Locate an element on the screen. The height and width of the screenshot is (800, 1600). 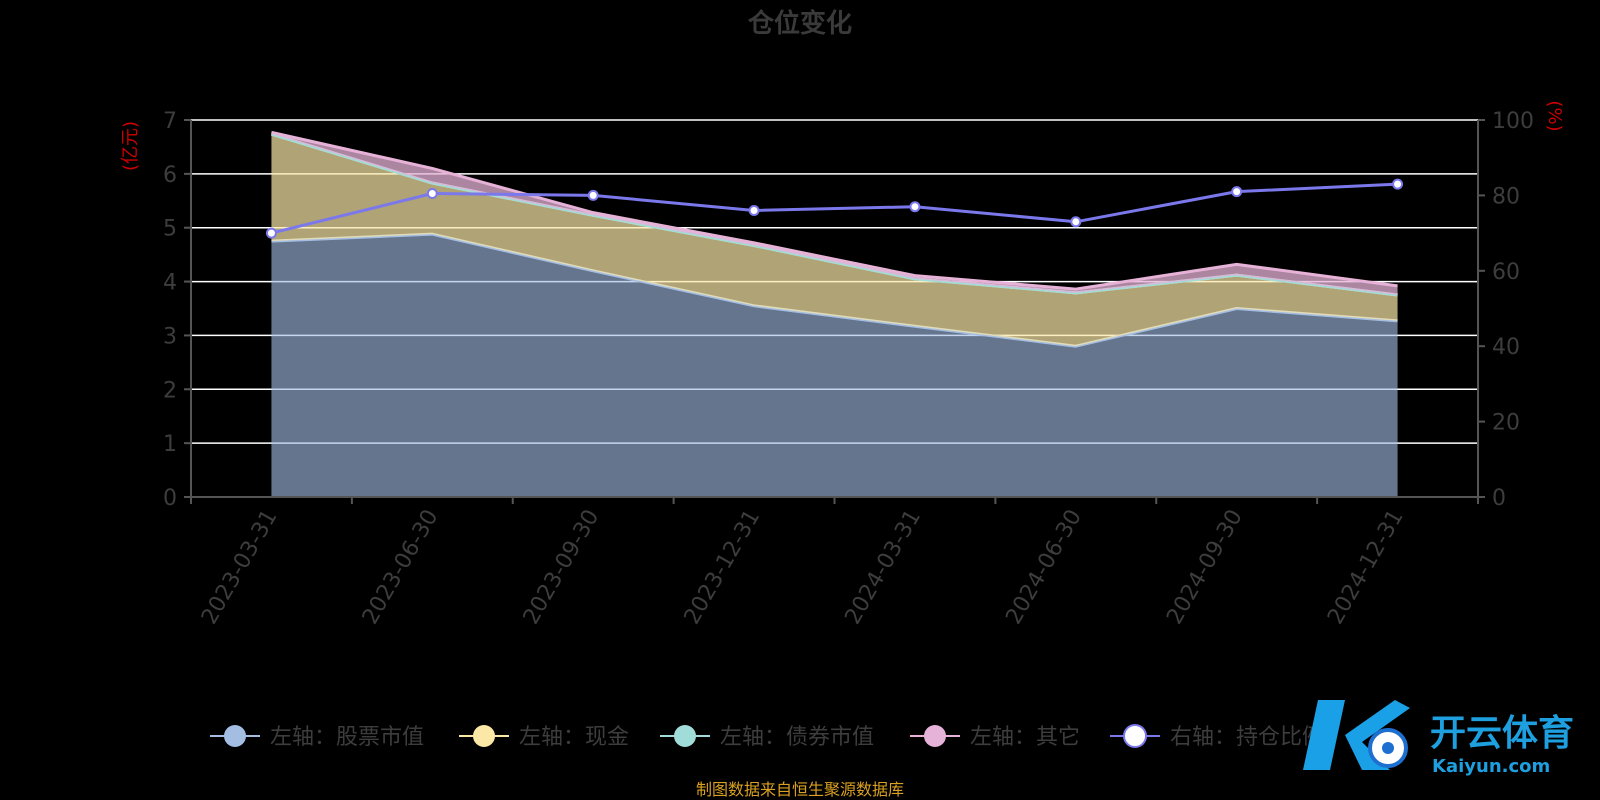
left-axis-unit: (亿元) is located at coordinates (130, 146).